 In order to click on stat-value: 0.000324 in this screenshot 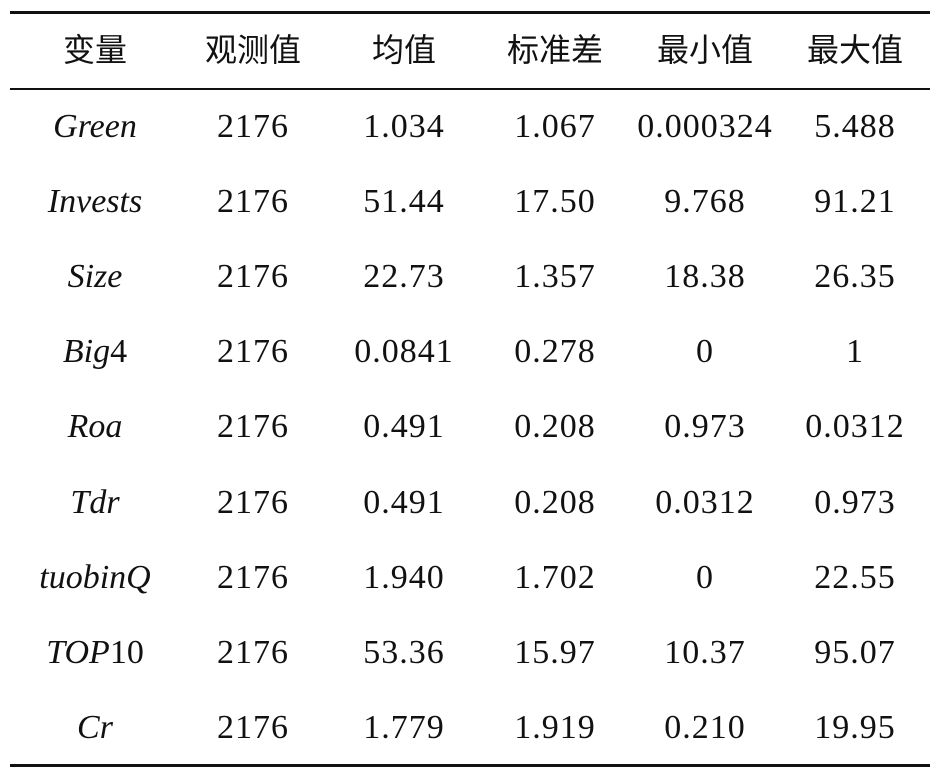, I will do `click(705, 126)`.